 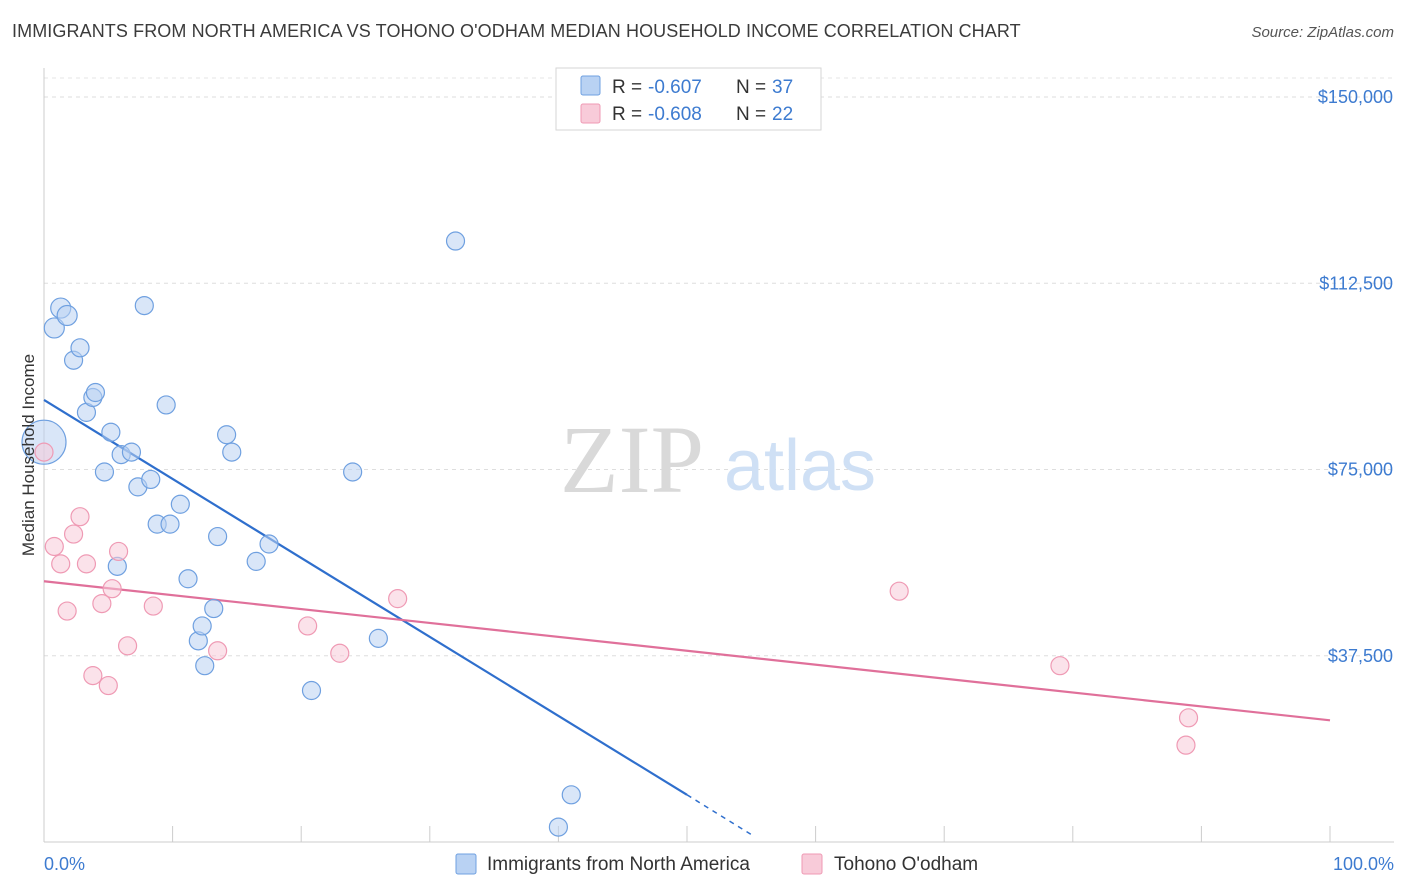 What do you see at coordinates (688, 99) in the screenshot?
I see `stats-legend: R = -0.607 N = 37 R = -0.608 N = 22` at bounding box center [688, 99].